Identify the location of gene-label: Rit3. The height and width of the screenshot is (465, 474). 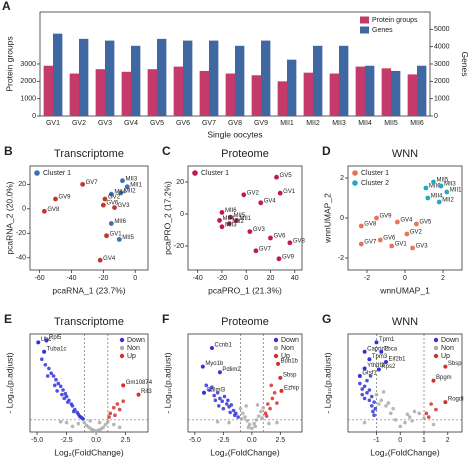
(146, 392).